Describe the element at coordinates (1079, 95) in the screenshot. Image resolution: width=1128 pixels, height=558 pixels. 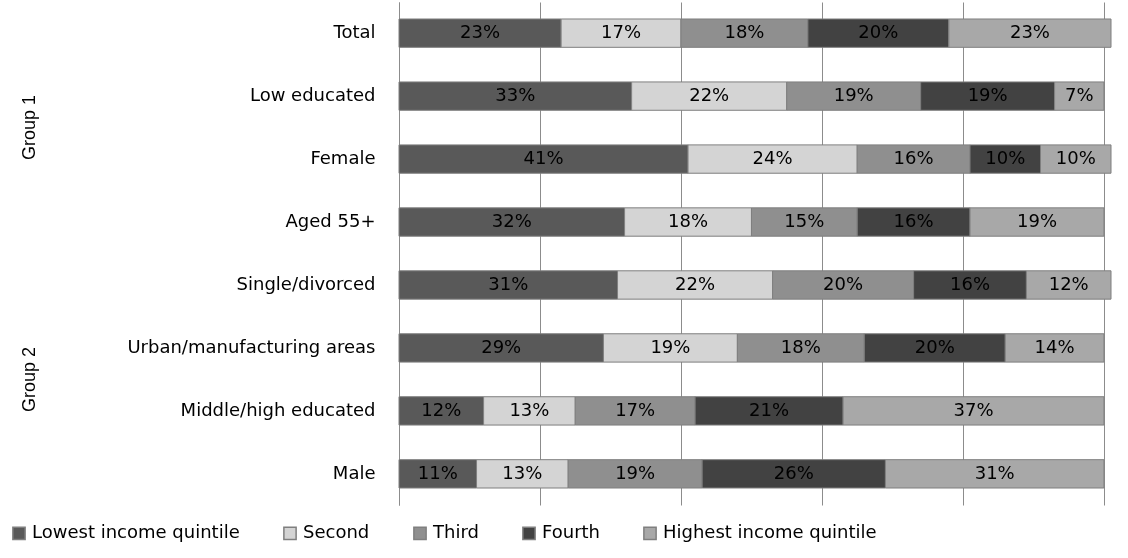
I see `data-label: 7%` at that location.